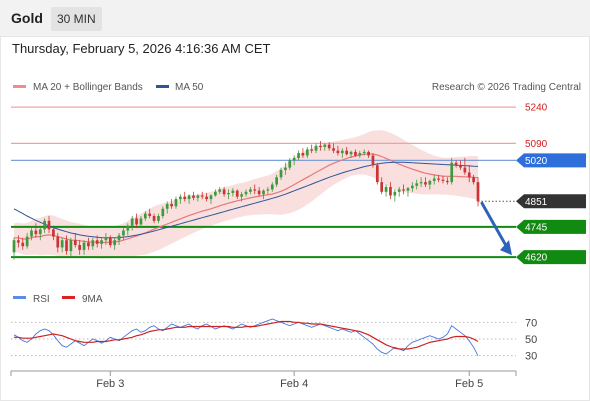  What do you see at coordinates (551, 226) in the screenshot?
I see `level-tag` at bounding box center [551, 226].